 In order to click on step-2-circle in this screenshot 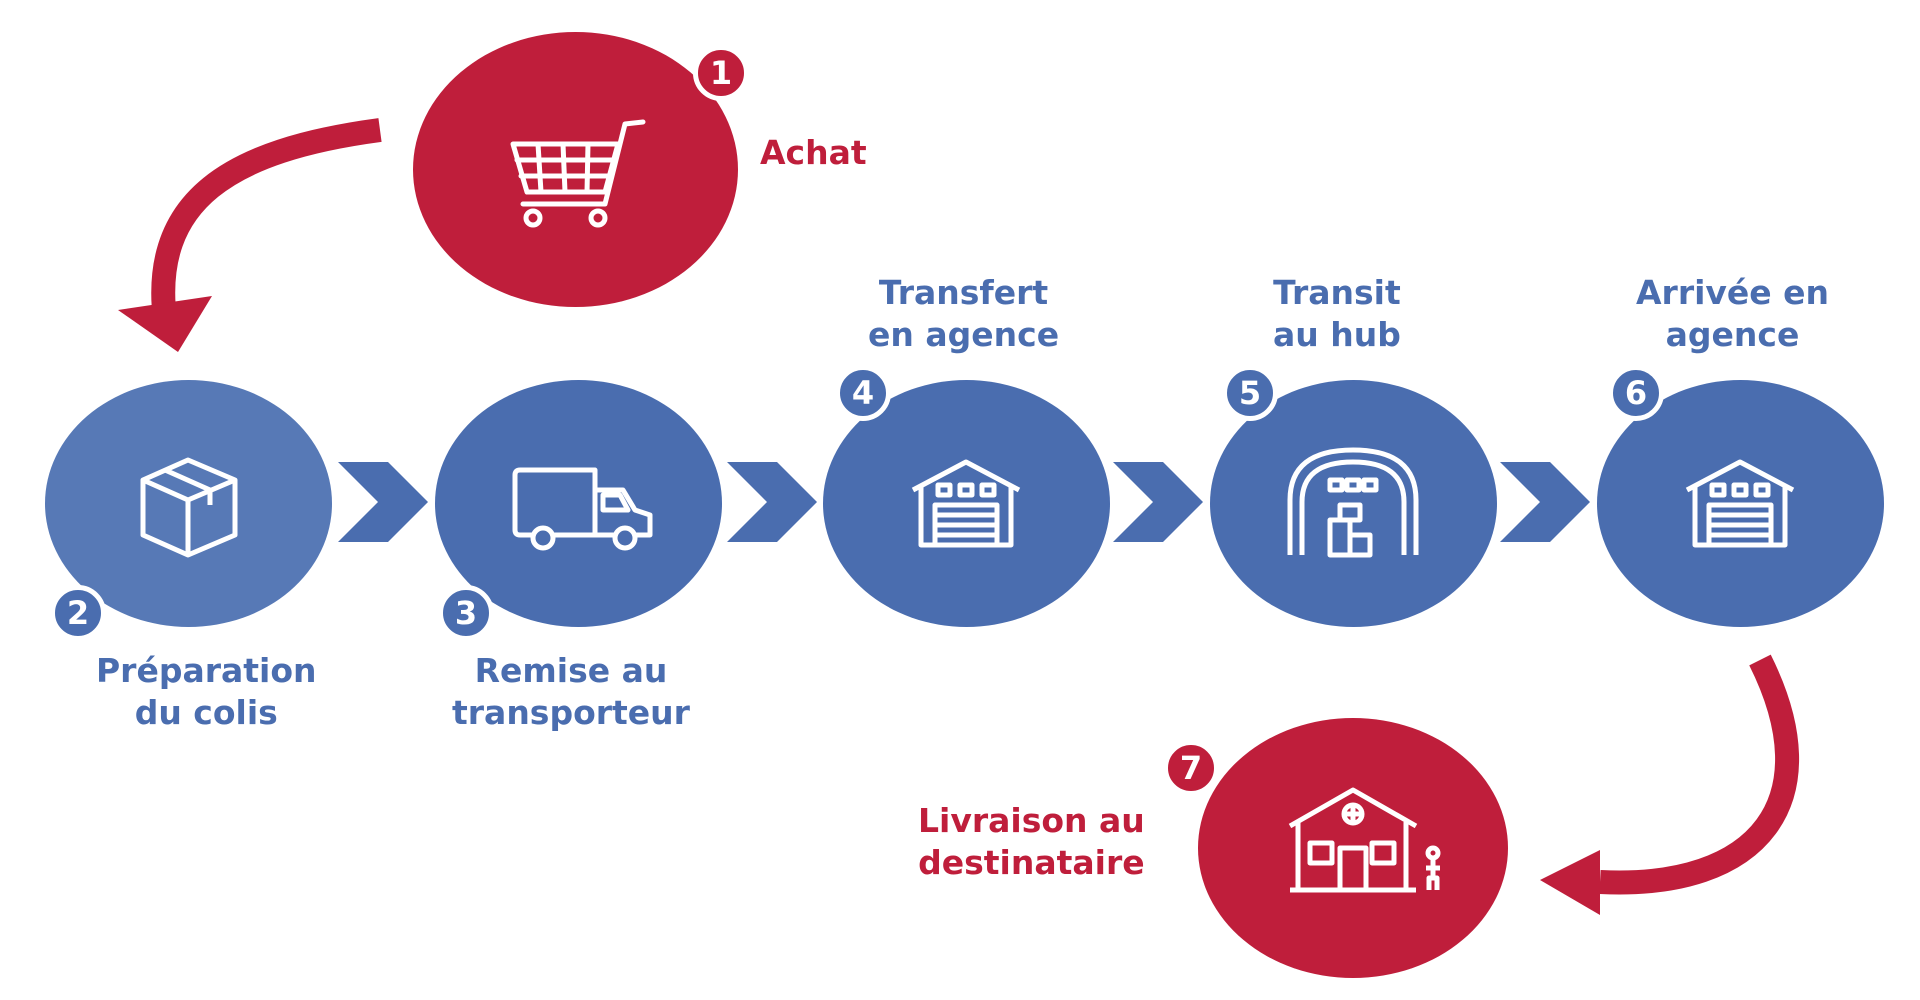, I will do `click(188, 503)`.